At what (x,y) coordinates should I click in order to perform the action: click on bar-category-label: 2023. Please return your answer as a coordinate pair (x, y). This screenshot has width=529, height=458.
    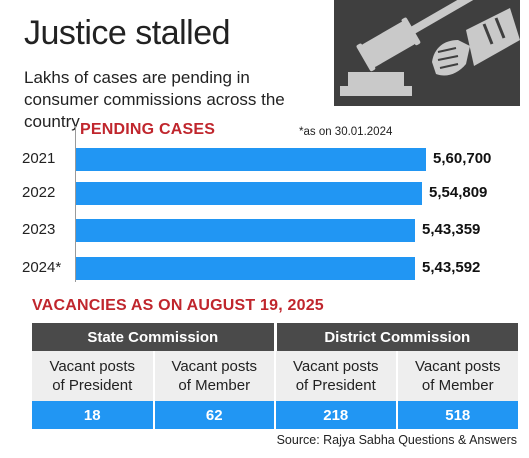
    Looking at the image, I should click on (39, 229).